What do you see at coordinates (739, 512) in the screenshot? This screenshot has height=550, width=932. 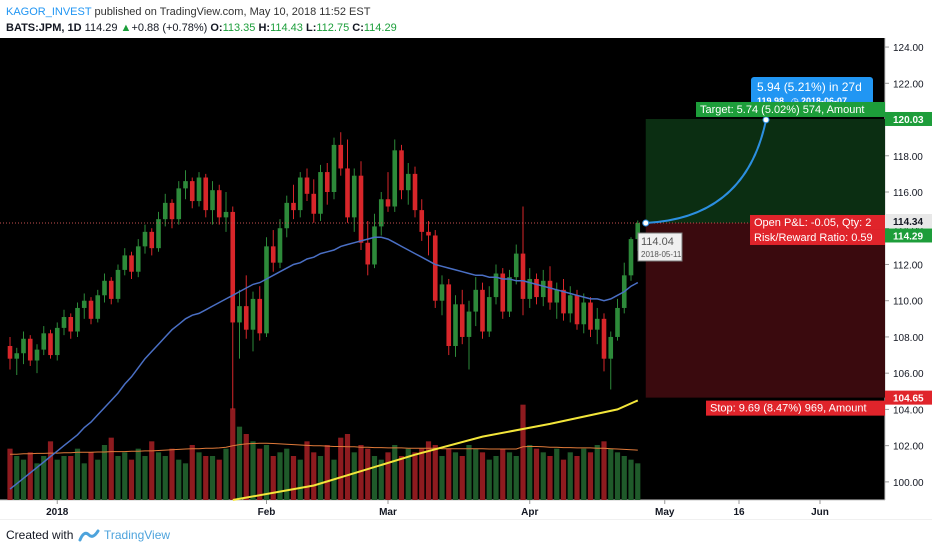 I see `time-tick-label: 16` at bounding box center [739, 512].